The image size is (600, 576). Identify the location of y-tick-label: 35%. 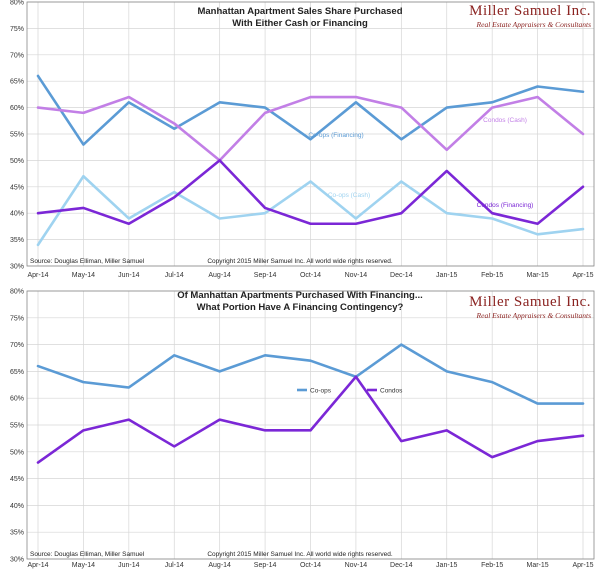
(17, 533).